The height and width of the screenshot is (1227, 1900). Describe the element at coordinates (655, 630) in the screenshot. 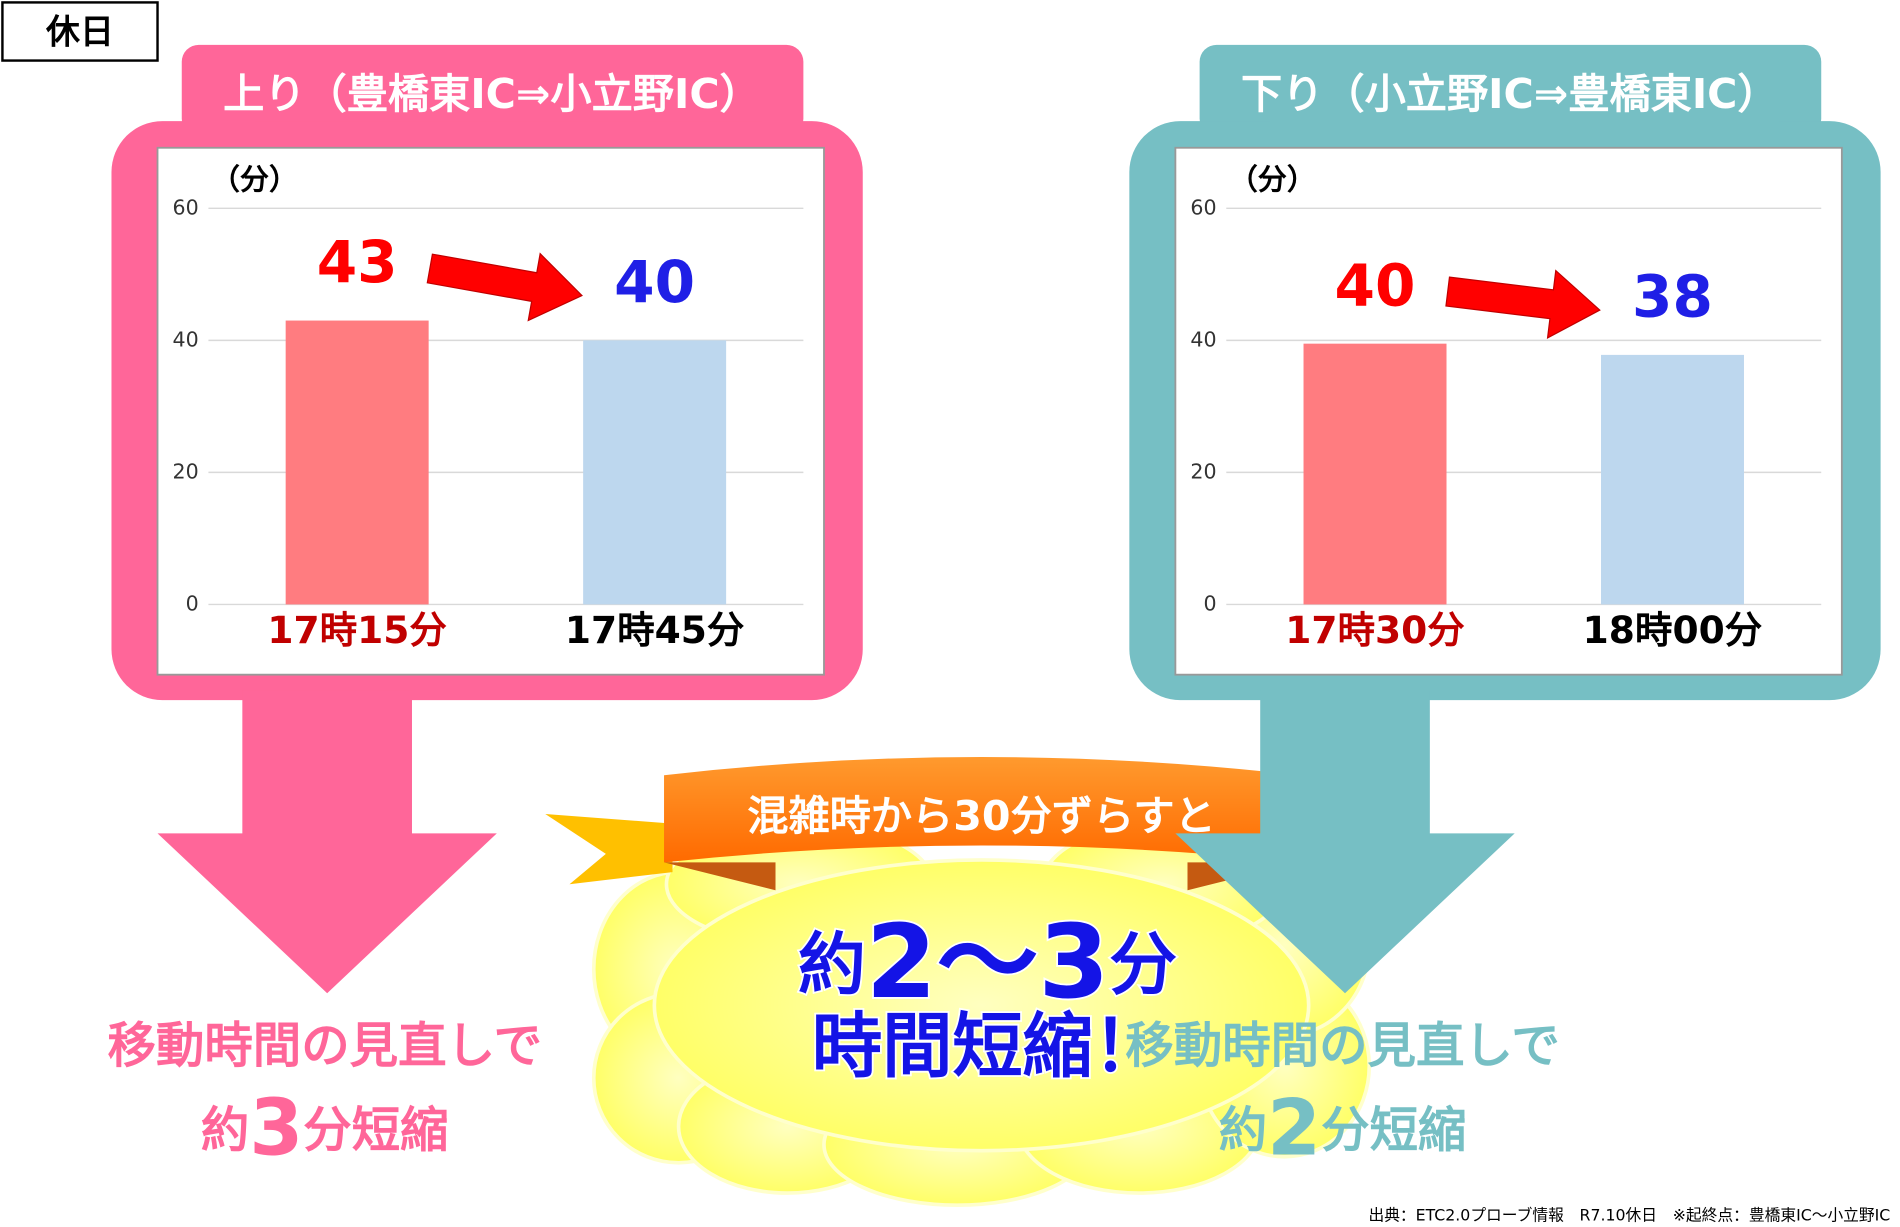

I see `x-tick-label: 17時45分` at that location.